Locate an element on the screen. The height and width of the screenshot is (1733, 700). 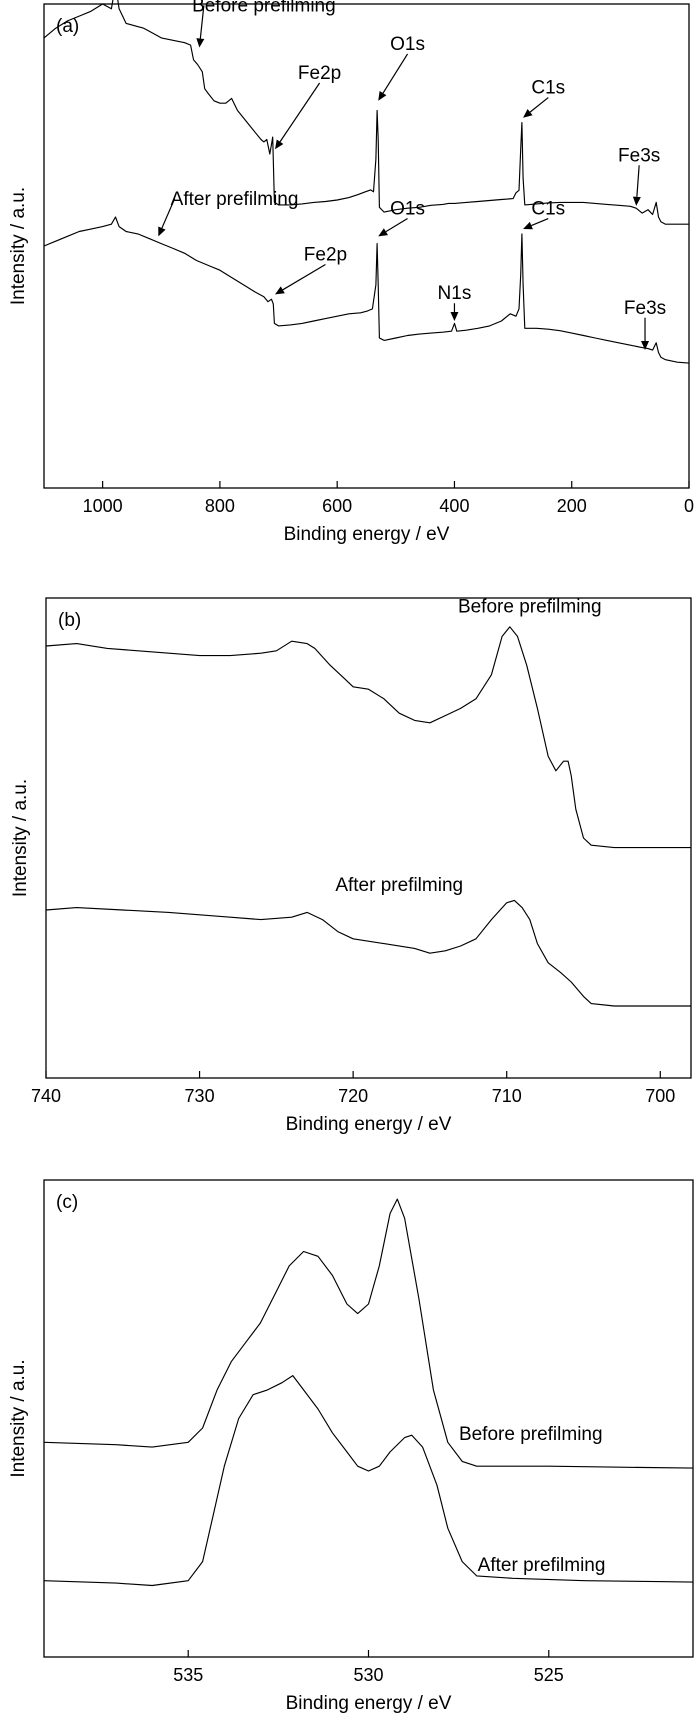
x-tick-label: 1000 is located at coordinates (103, 506).